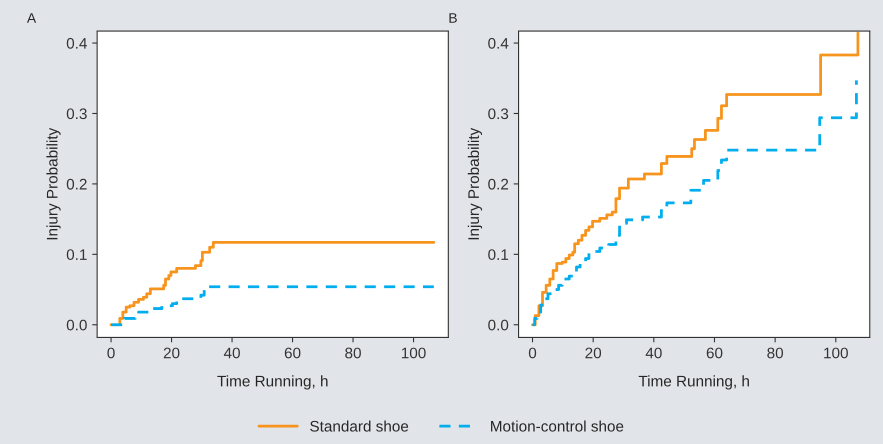  What do you see at coordinates (359, 426) in the screenshot?
I see `legend-label: Standard shoe` at bounding box center [359, 426].